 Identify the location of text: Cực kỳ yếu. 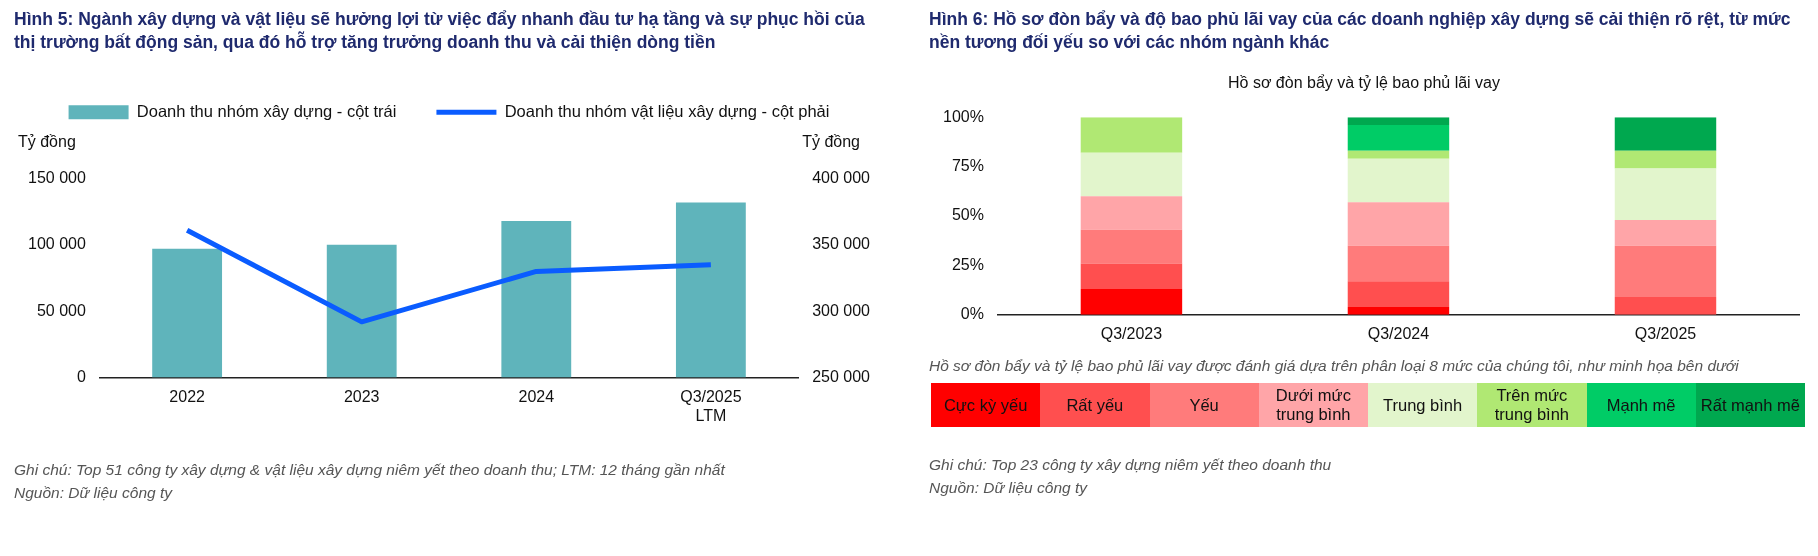
(986, 405).